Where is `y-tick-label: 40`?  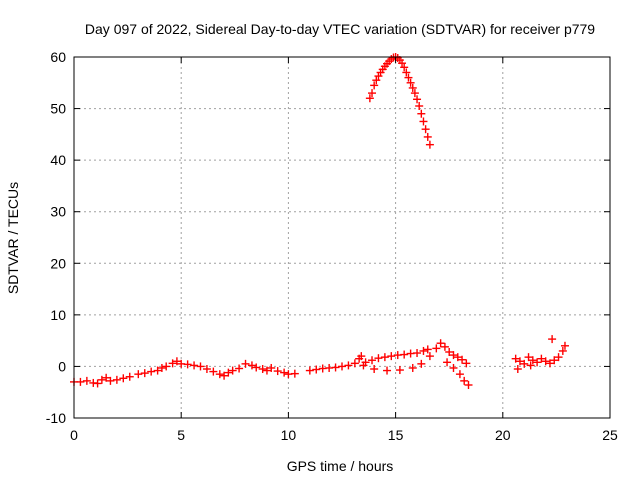 y-tick-label: 40 is located at coordinates (58, 160).